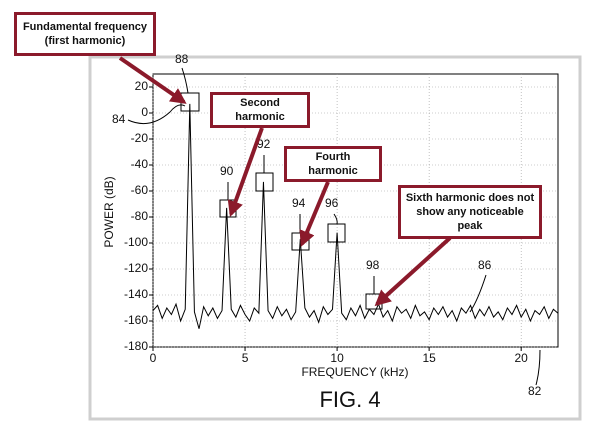 The height and width of the screenshot is (434, 600). What do you see at coordinates (142, 86) in the screenshot?
I see `y-tick-label: 20` at bounding box center [142, 86].